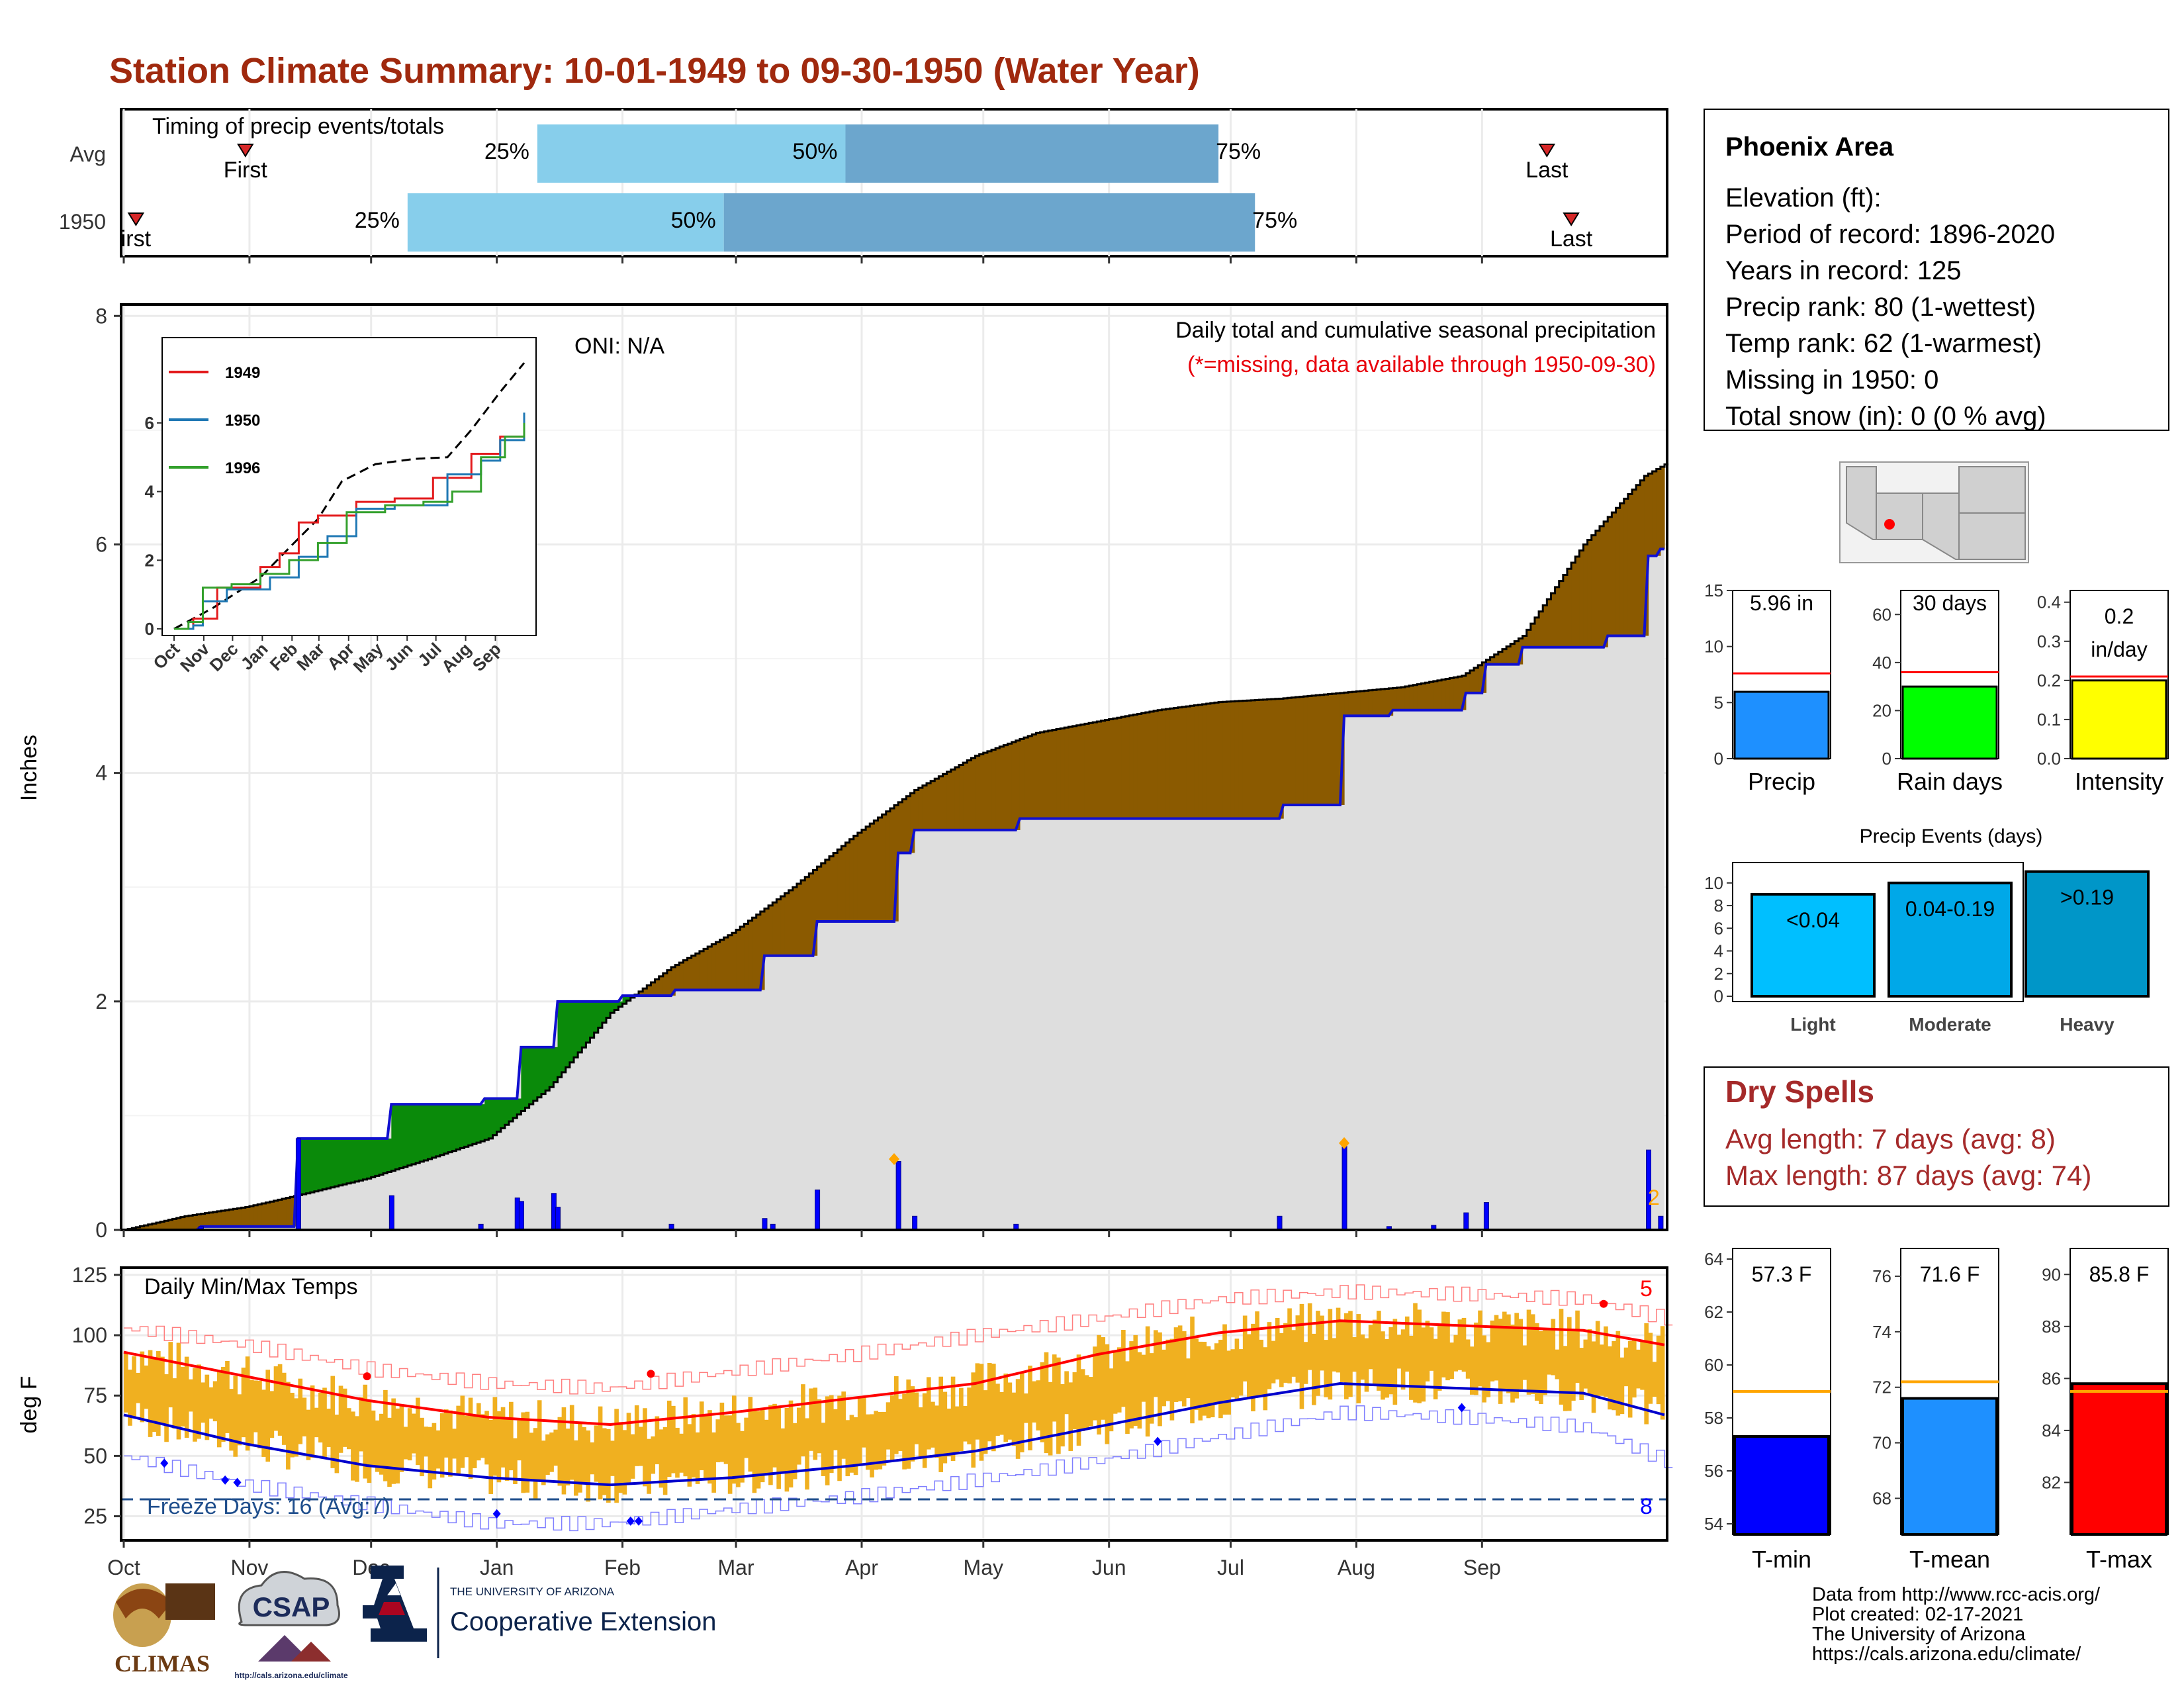 The width and height of the screenshot is (2184, 1688). What do you see at coordinates (2049, 719) in the screenshot?
I see `mini-bar-tick-label: 0.1` at bounding box center [2049, 719].